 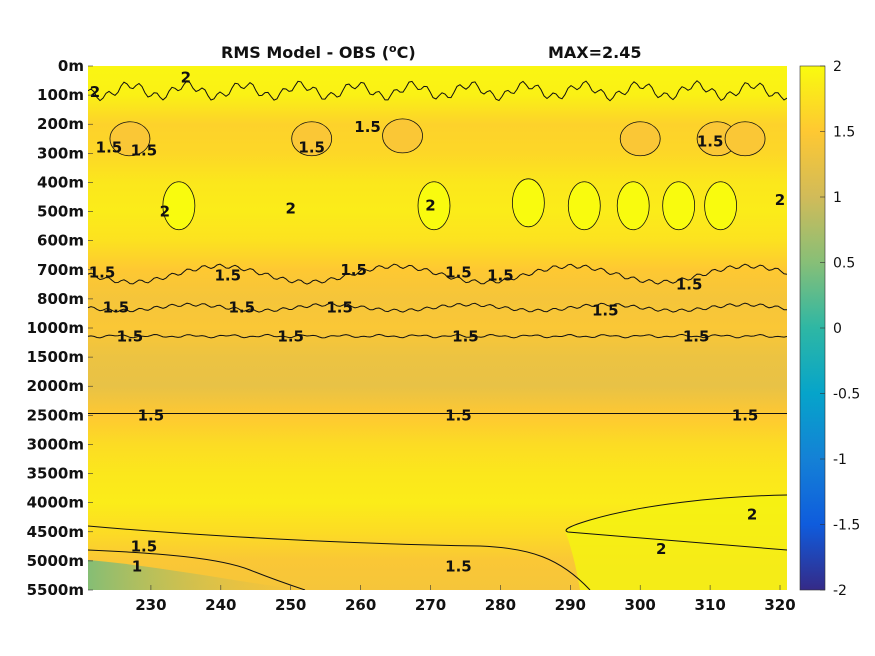 I want to click on colorbar-tick-label: -1, so click(x=840, y=460).